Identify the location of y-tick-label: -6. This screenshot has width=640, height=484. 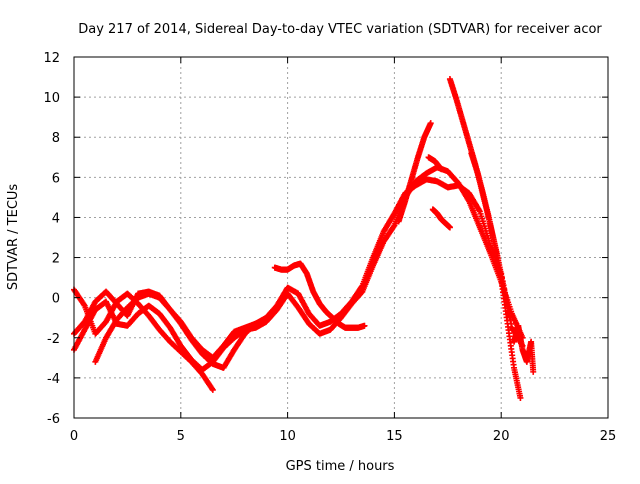
(53, 419).